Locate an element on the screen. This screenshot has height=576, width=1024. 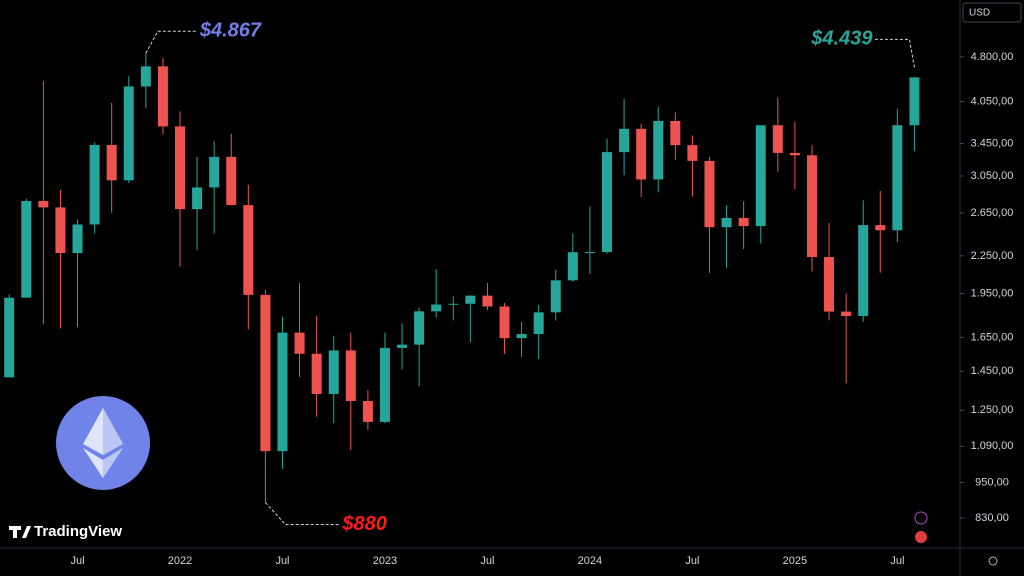
y-tick-label: 4.050,00 is located at coordinates (992, 101).